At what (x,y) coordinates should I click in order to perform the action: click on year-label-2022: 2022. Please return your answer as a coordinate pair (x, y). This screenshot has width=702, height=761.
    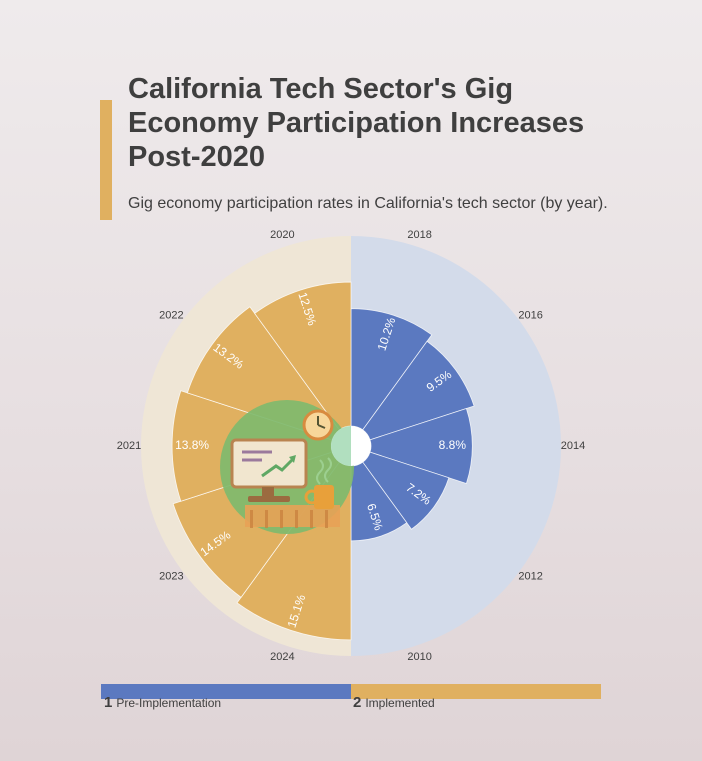
    Looking at the image, I should click on (171, 315).